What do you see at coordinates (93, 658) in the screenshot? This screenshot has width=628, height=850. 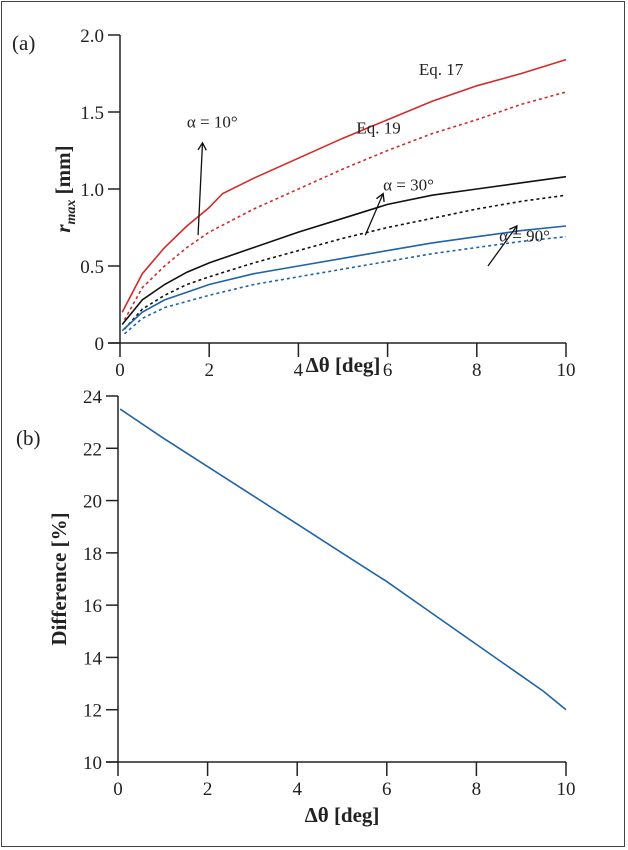 I see `y-tick-label: 14` at bounding box center [93, 658].